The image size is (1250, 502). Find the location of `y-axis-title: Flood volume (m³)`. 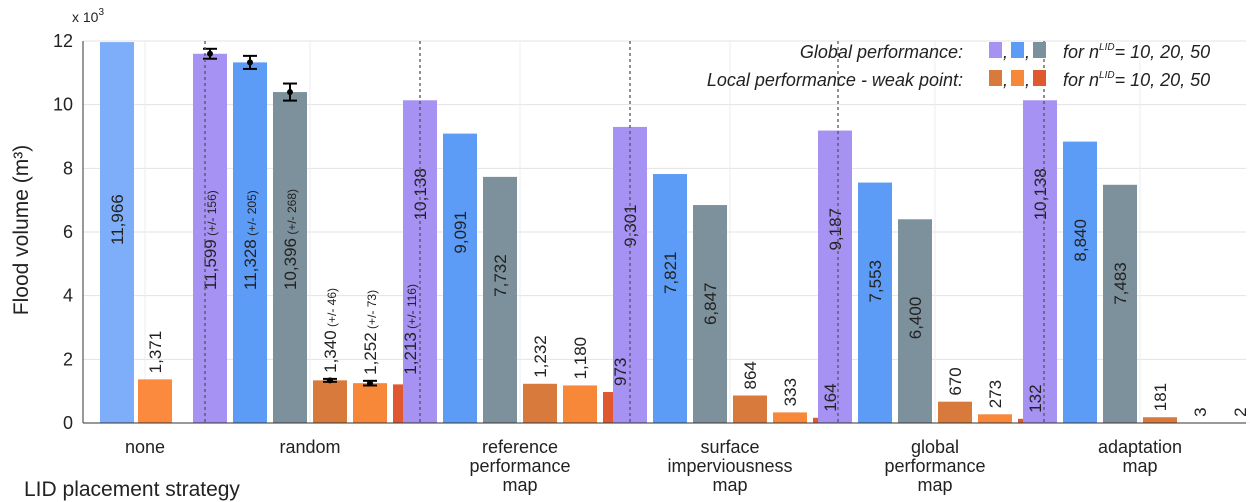

y-axis-title: Flood volume (m³) is located at coordinates (21, 230).